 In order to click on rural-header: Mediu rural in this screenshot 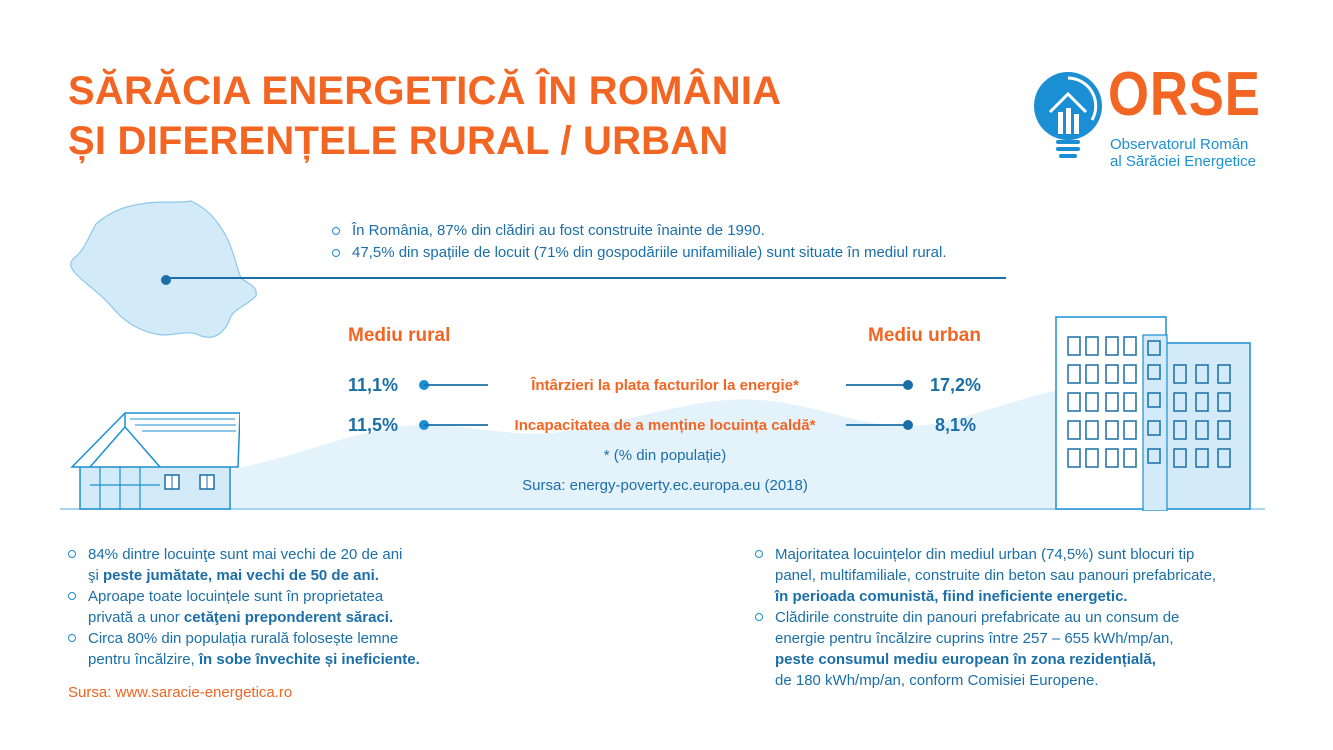, I will do `click(399, 335)`.